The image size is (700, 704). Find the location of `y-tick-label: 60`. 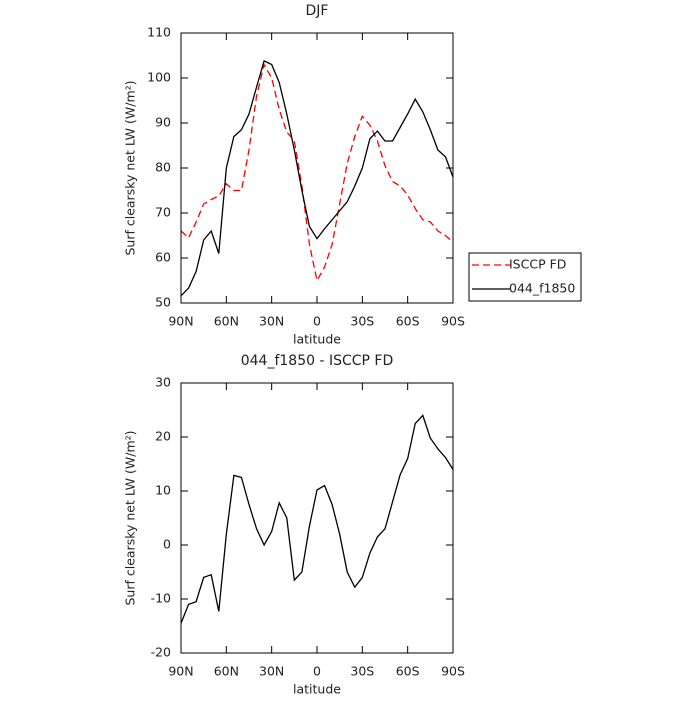

y-tick-label: 60 is located at coordinates (163, 257).